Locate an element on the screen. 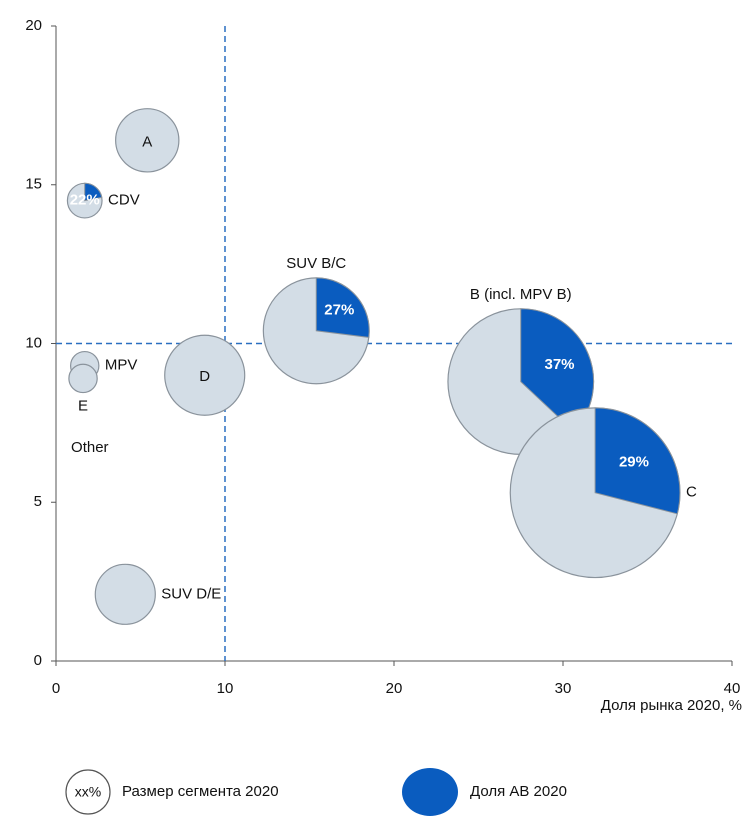  bubble-label: CDV is located at coordinates (124, 200).